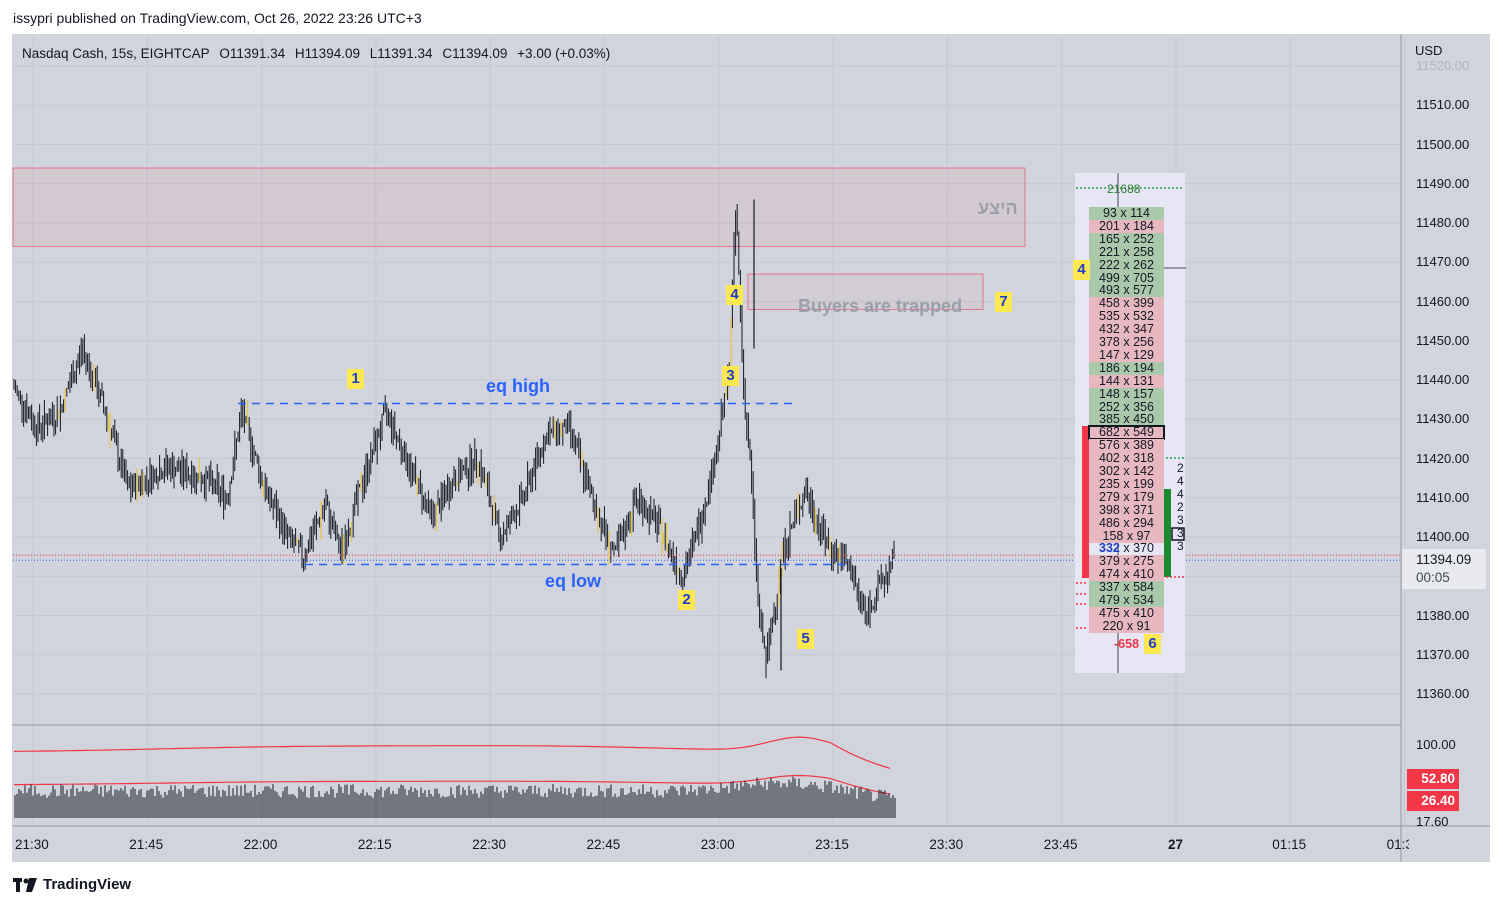  I want to click on footprint-row: 474 x 410, so click(1126, 575).